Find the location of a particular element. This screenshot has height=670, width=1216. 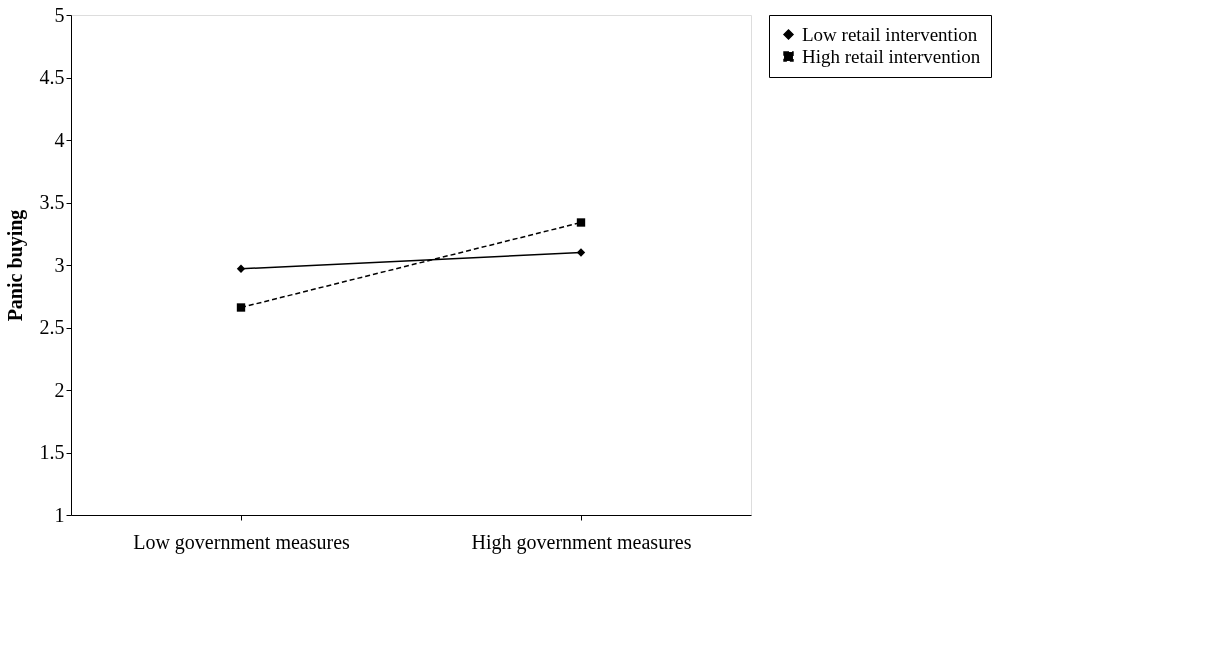

y-tick-label: 5 is located at coordinates (59, 14).